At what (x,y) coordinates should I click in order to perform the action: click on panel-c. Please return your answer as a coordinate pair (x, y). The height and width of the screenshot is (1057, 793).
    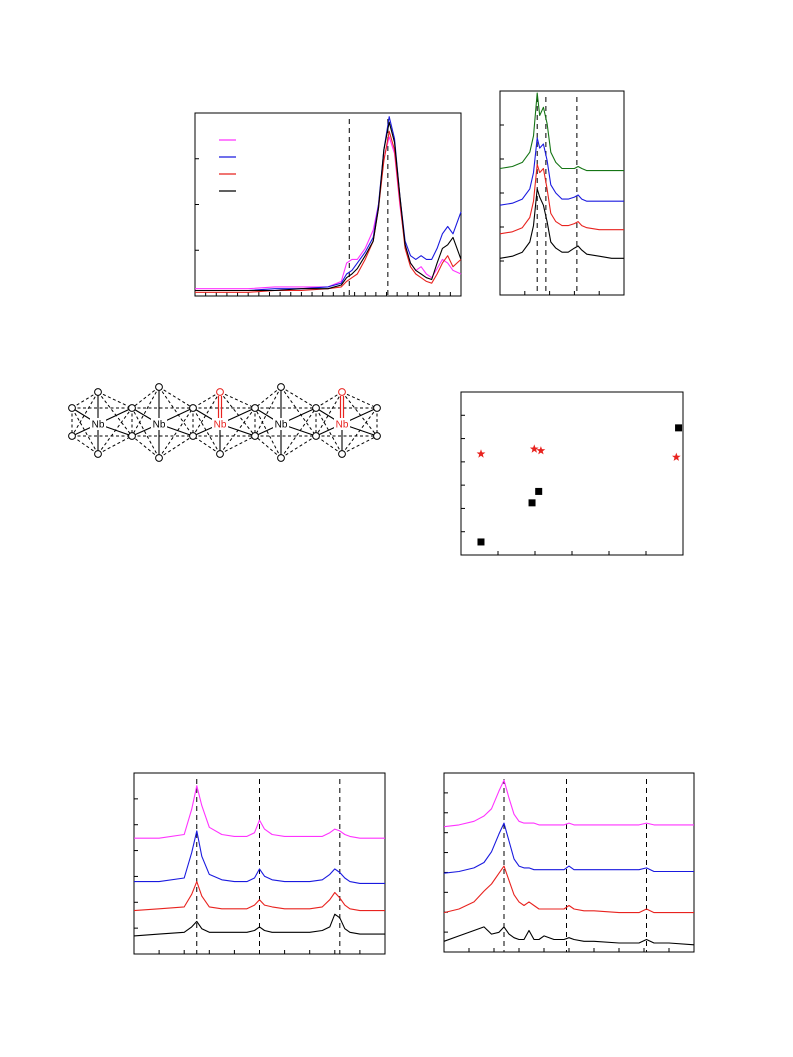
    Looking at the image, I should click on (572, 473).